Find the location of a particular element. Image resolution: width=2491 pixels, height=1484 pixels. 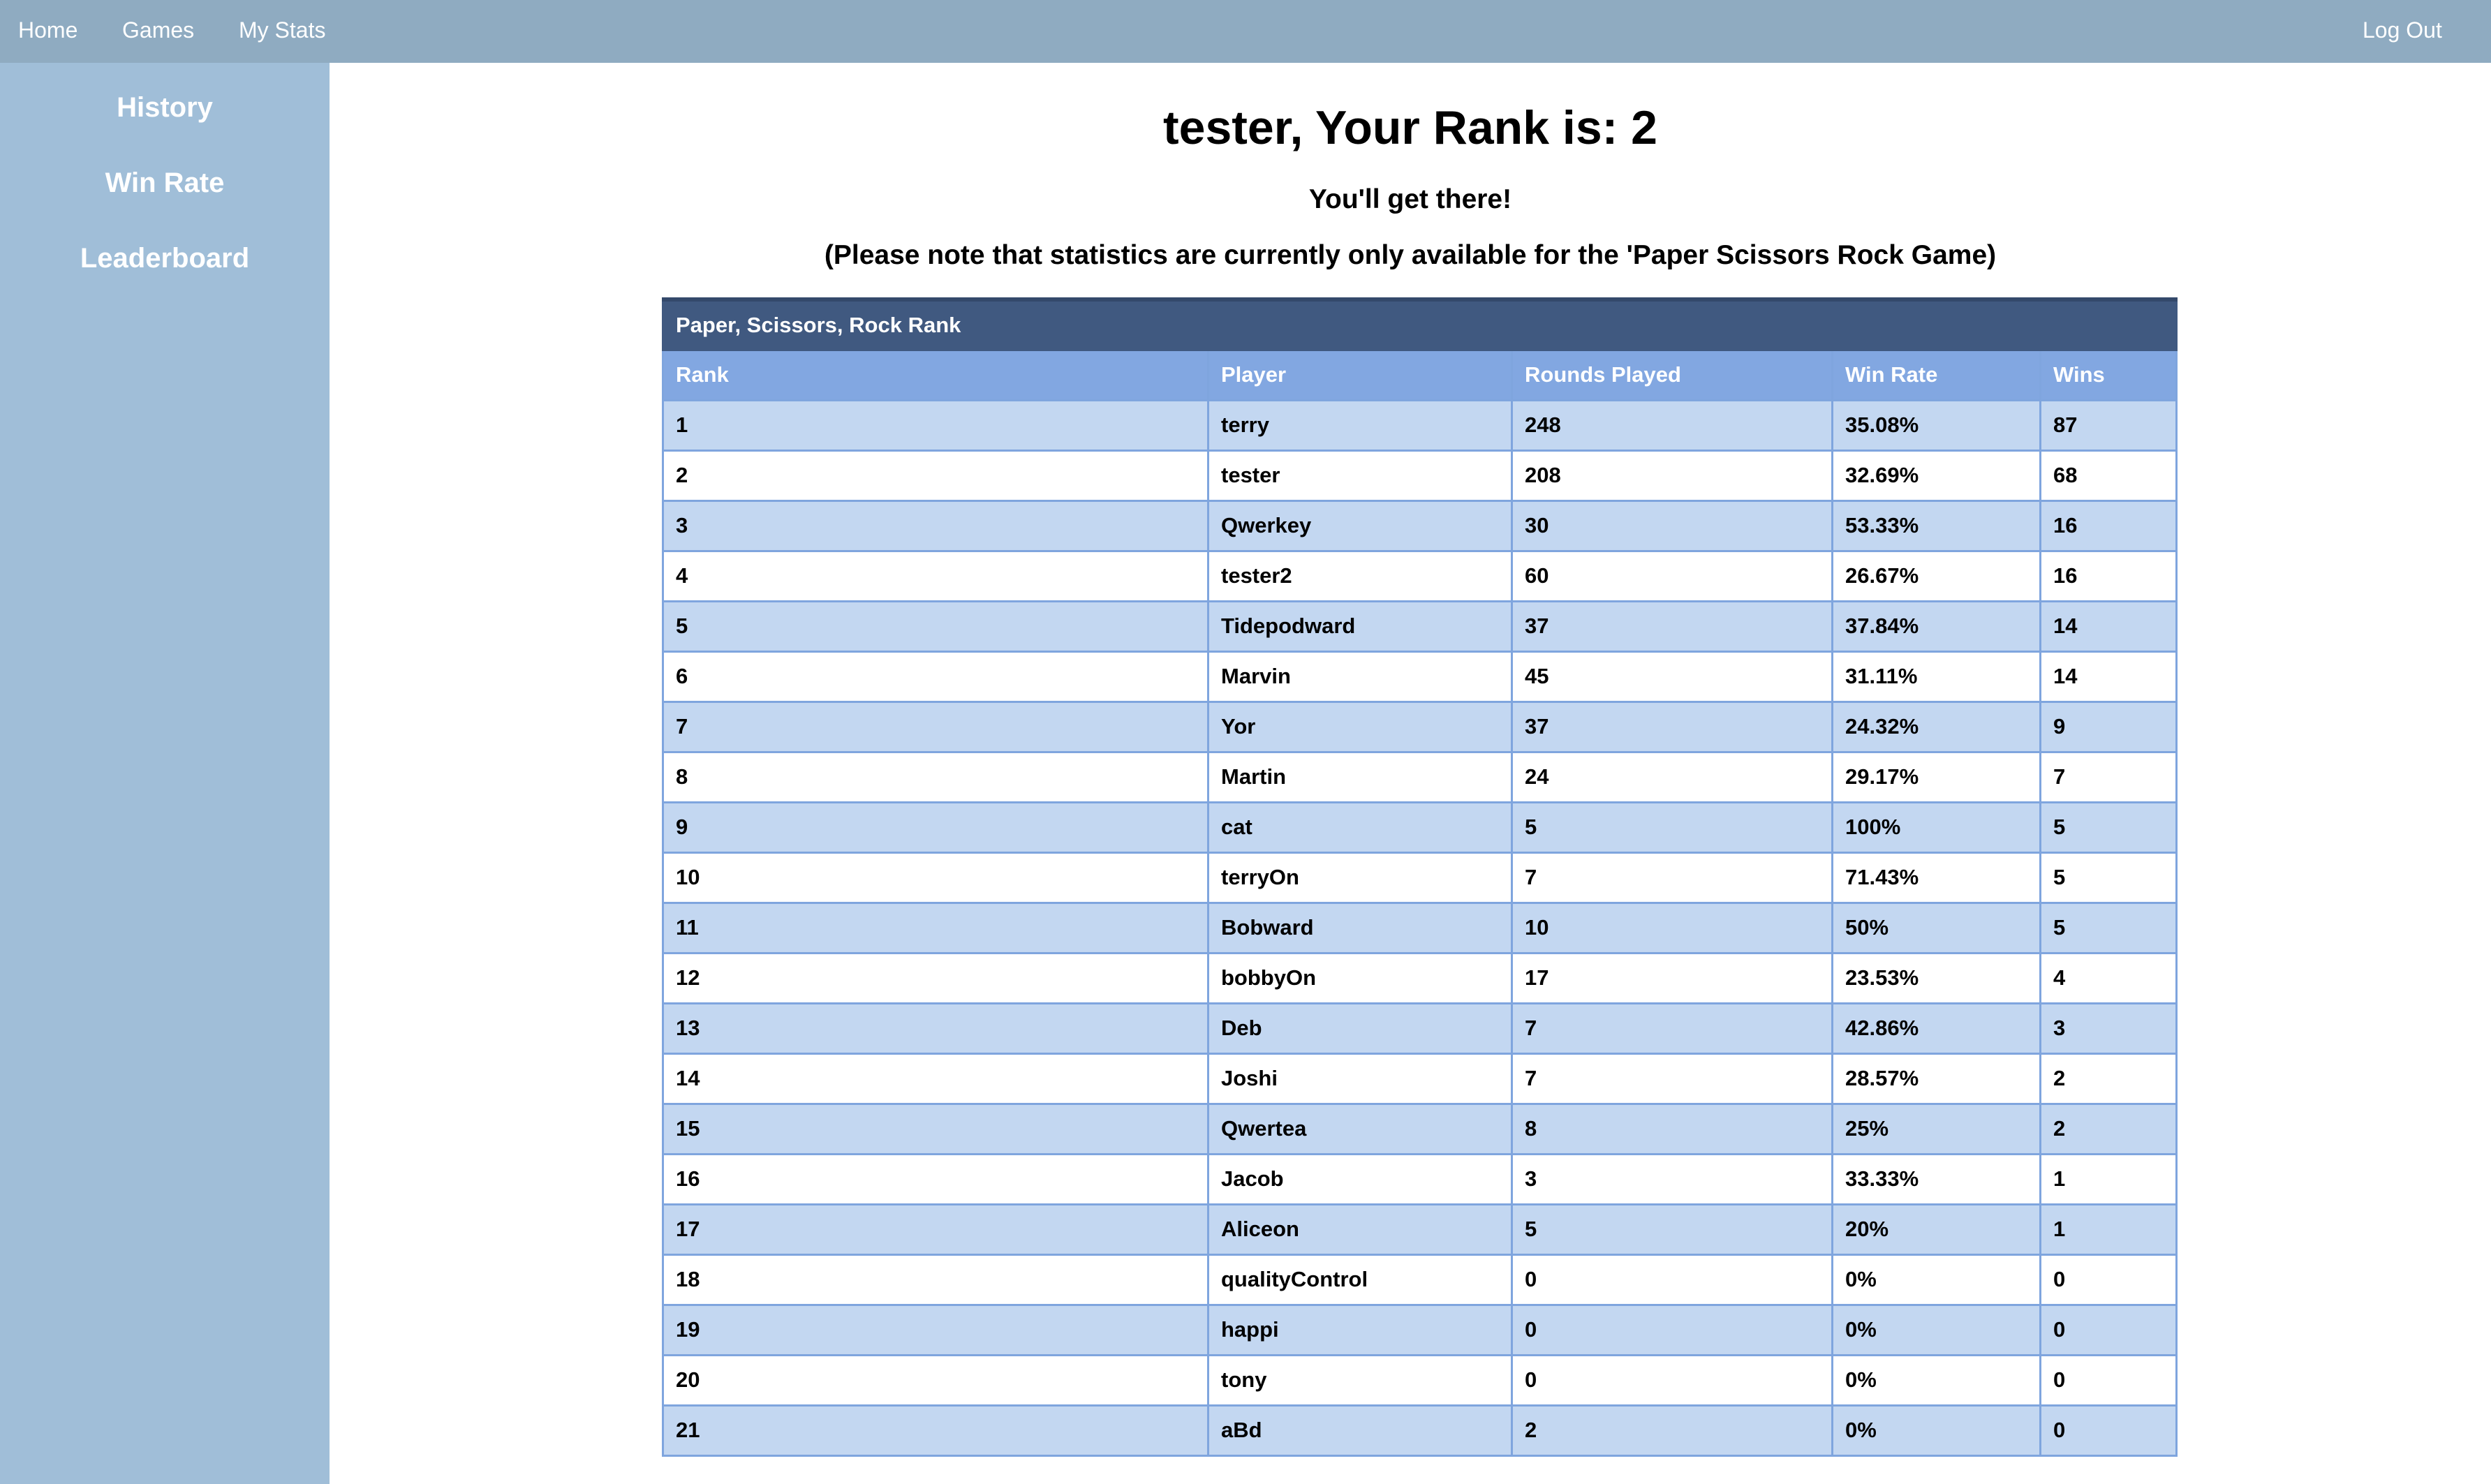

rank-cell: 2 is located at coordinates (935, 475).